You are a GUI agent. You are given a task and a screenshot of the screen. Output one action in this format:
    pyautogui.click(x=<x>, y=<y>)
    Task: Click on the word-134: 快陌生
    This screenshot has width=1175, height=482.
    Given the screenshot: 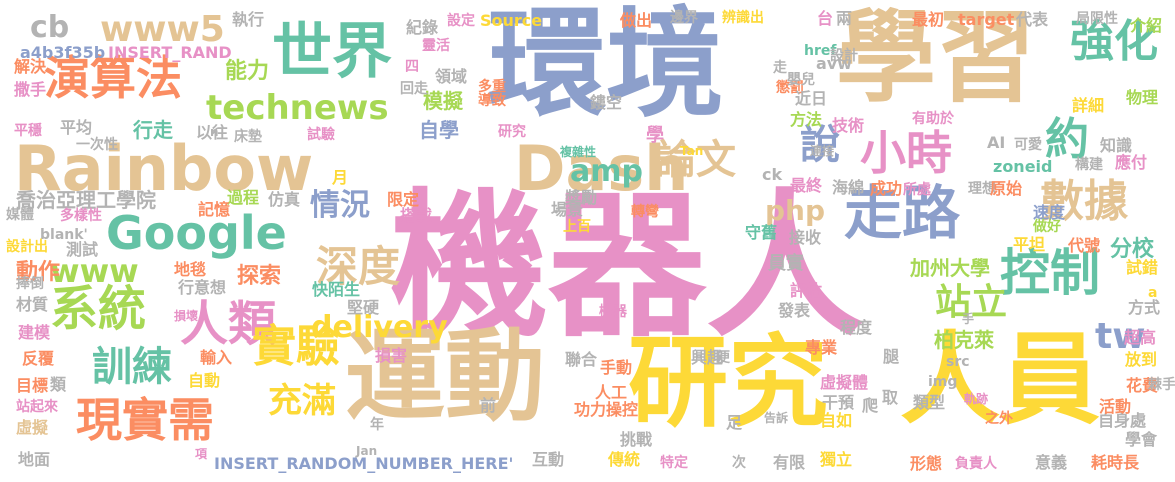 What is the action you would take?
    pyautogui.click(x=336, y=289)
    